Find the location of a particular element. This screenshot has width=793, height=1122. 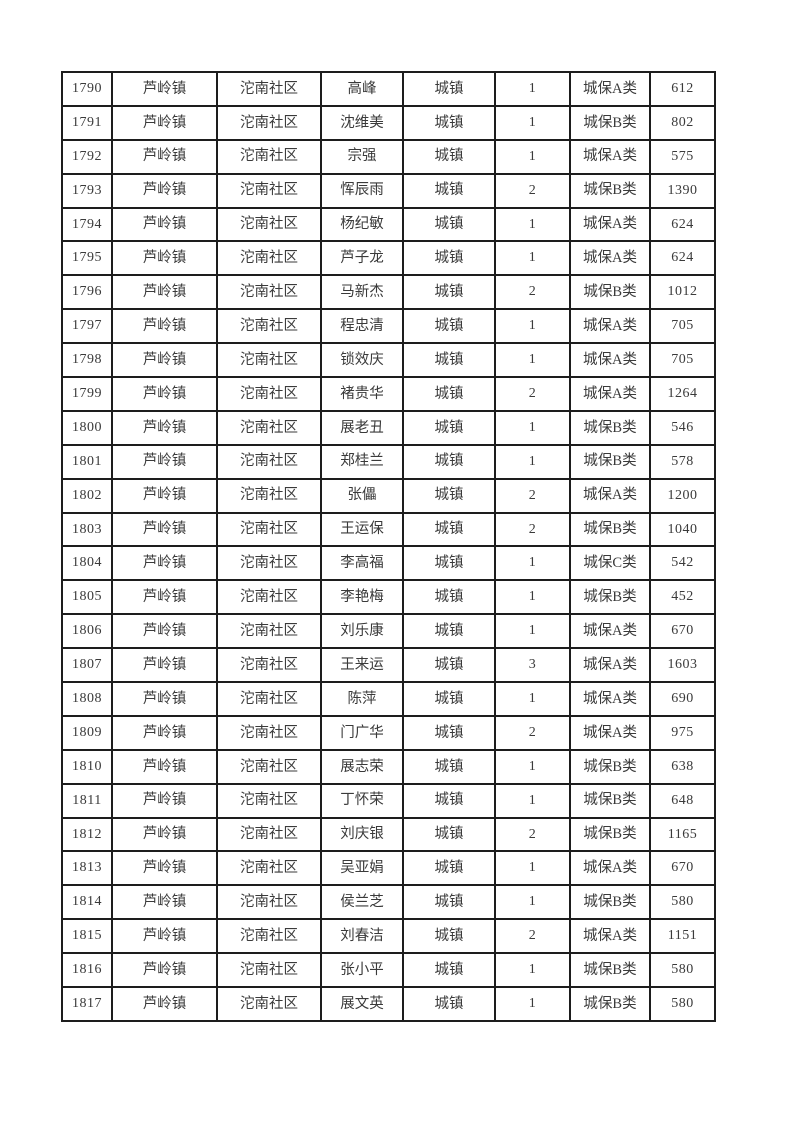

cell-person-name: 芦子龙 is located at coordinates (362, 258).